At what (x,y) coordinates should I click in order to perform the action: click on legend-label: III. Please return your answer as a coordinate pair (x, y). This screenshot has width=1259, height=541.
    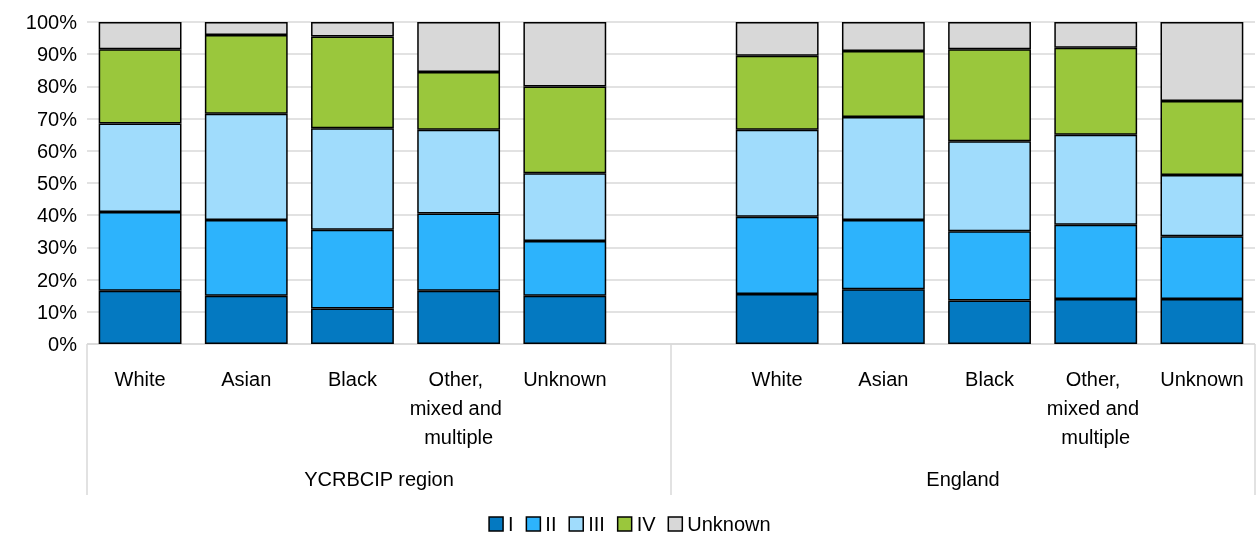
    Looking at the image, I should click on (596, 524).